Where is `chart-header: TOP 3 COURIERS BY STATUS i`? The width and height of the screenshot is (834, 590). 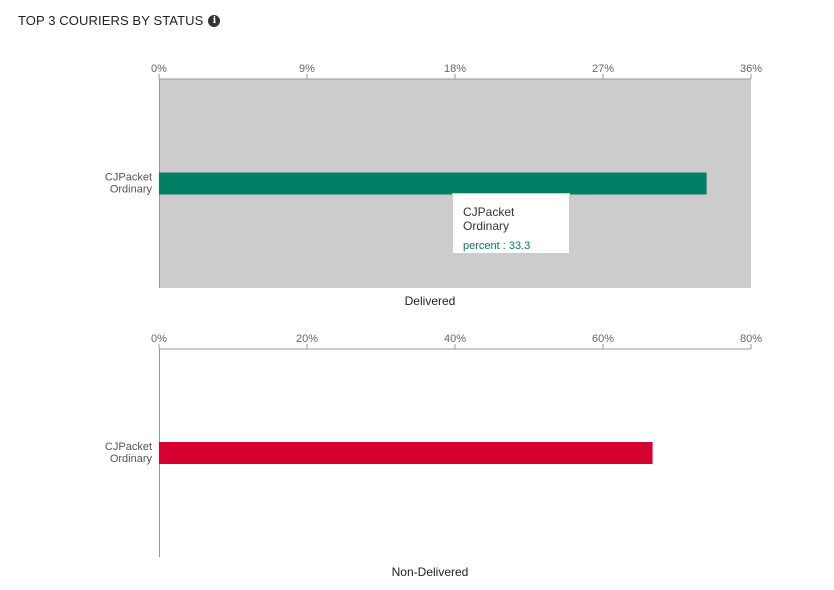 chart-header: TOP 3 COURIERS BY STATUS i is located at coordinates (119, 20).